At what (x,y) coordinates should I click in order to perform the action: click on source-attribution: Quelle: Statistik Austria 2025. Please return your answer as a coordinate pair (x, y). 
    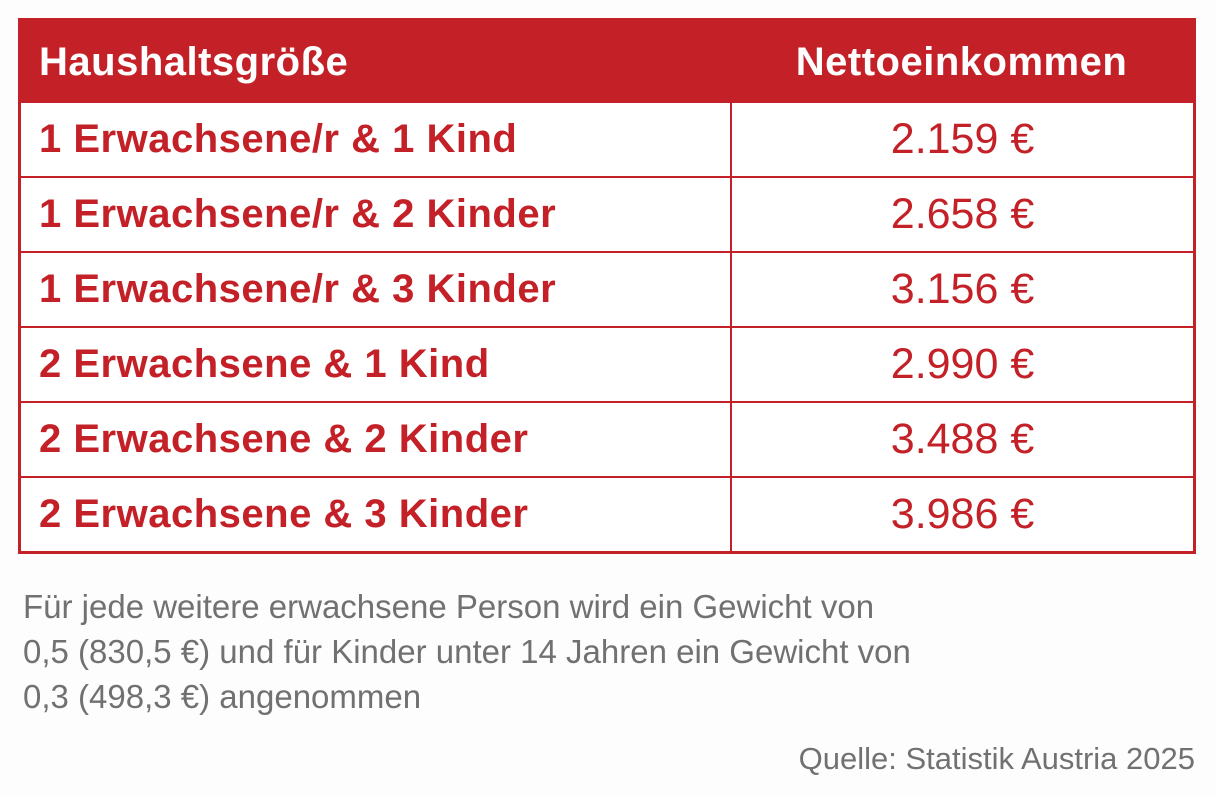
    Looking at the image, I should click on (996, 758).